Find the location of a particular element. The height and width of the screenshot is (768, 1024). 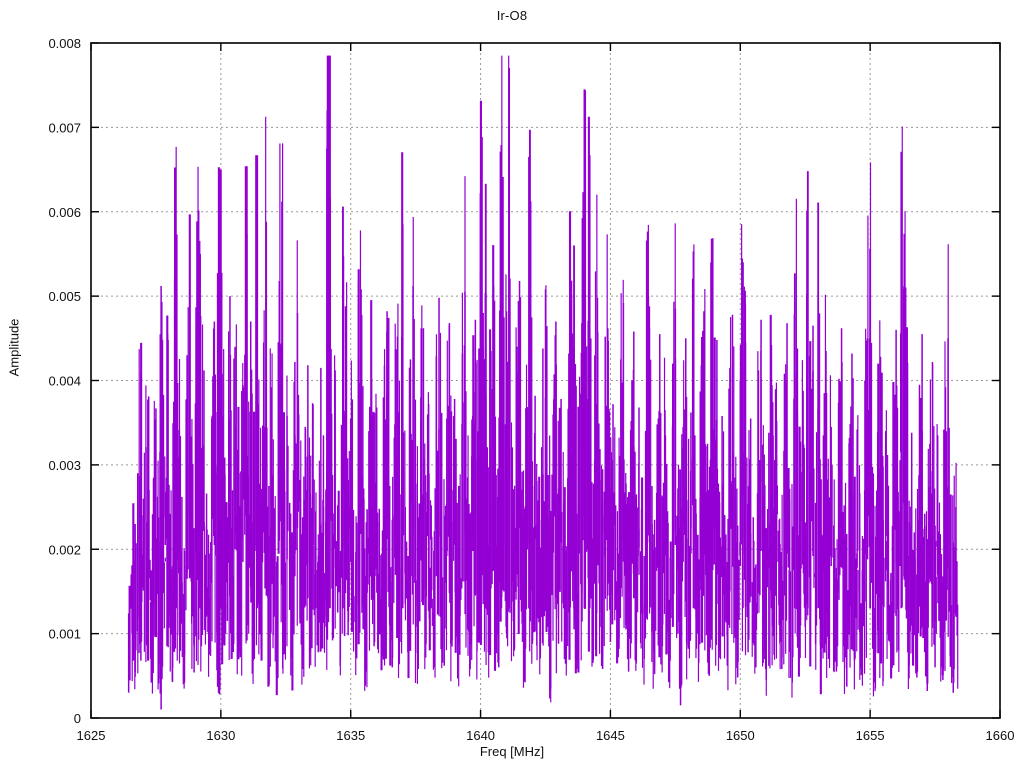

svg-text: 0.002 is located at coordinates (64, 549).